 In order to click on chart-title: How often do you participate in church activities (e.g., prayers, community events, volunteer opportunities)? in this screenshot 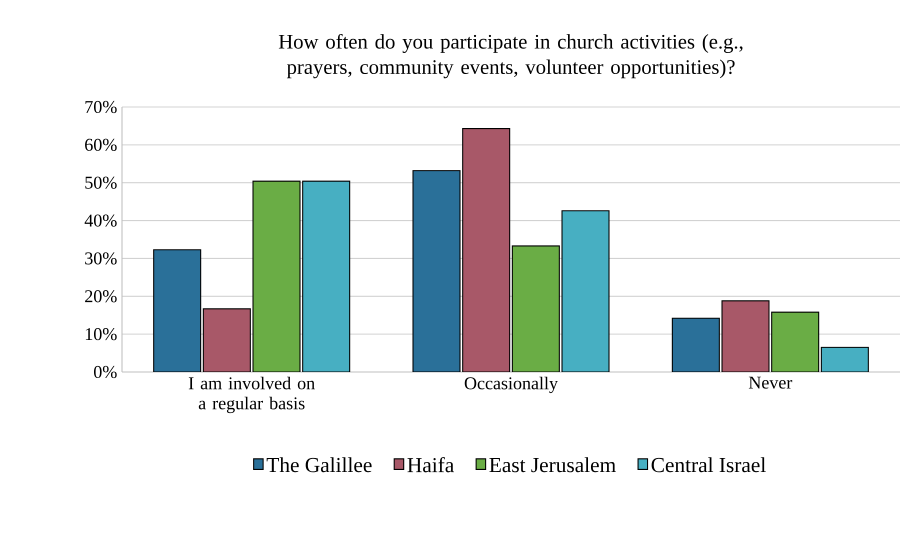, I will do `click(510, 56)`.